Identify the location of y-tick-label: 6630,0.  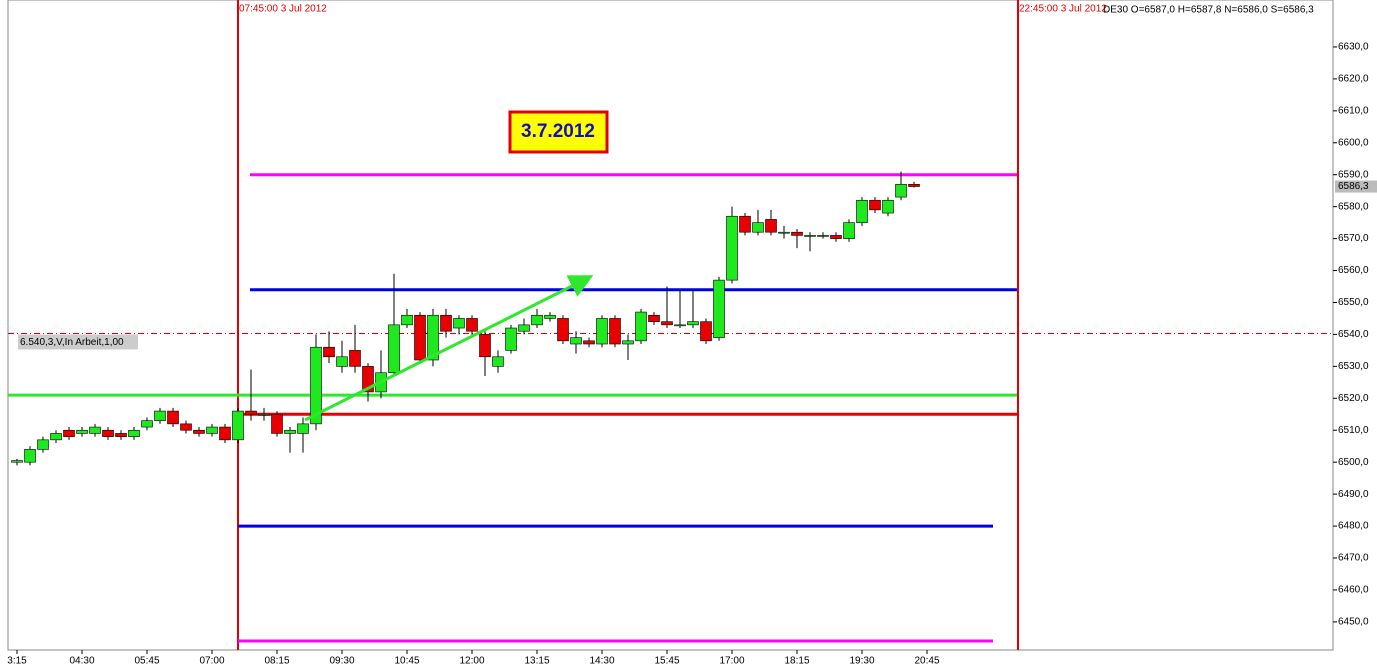
(1353, 47).